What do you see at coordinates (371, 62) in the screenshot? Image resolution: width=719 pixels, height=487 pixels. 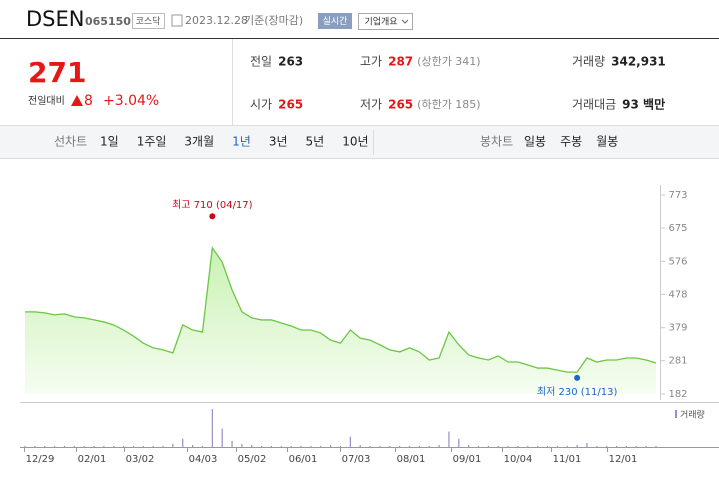 I see `stat-label: 고가` at bounding box center [371, 62].